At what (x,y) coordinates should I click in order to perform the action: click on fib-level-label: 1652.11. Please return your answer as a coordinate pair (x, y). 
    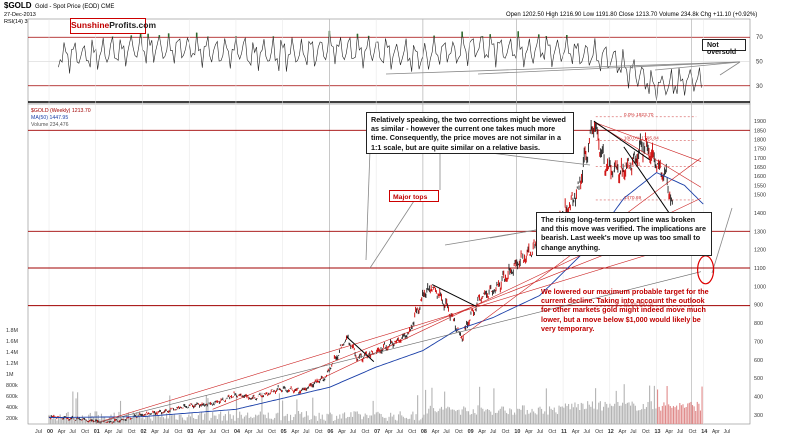
    Looking at the image, I should click on (632, 165).